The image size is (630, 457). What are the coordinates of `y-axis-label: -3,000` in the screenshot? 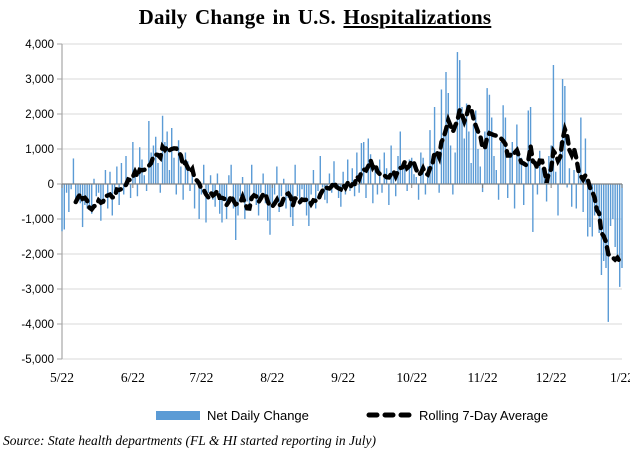 It's located at (37, 290).